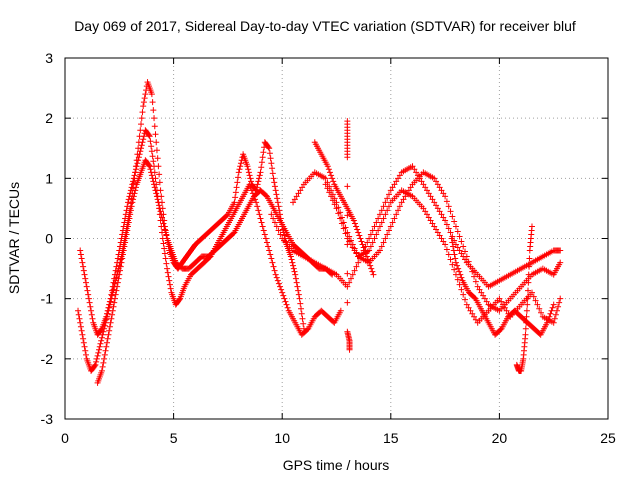  Describe the element at coordinates (427, 241) in the screenshot. I see `series-track-E` at that location.